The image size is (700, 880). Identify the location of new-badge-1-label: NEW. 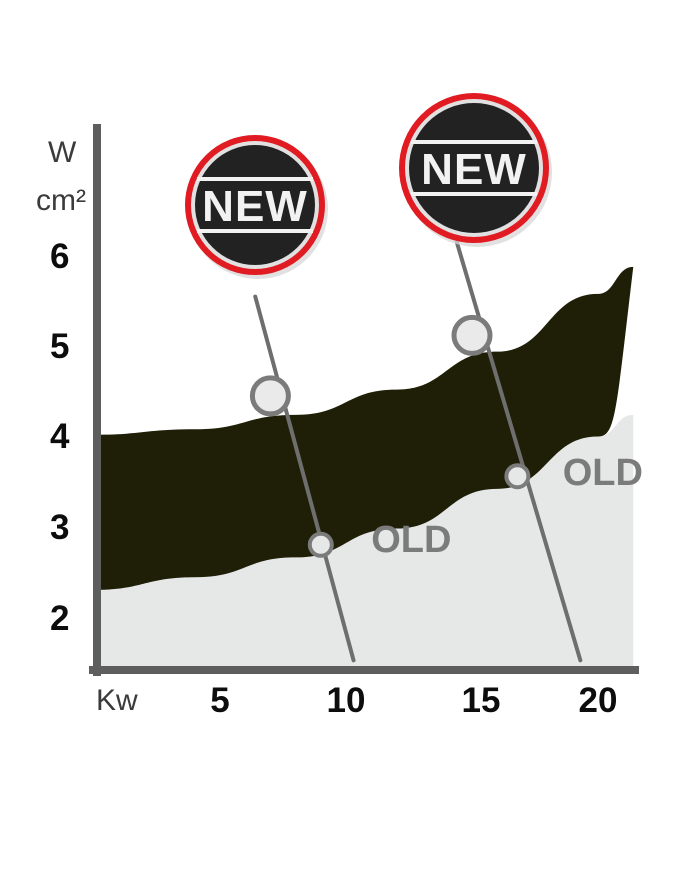
(255, 206).